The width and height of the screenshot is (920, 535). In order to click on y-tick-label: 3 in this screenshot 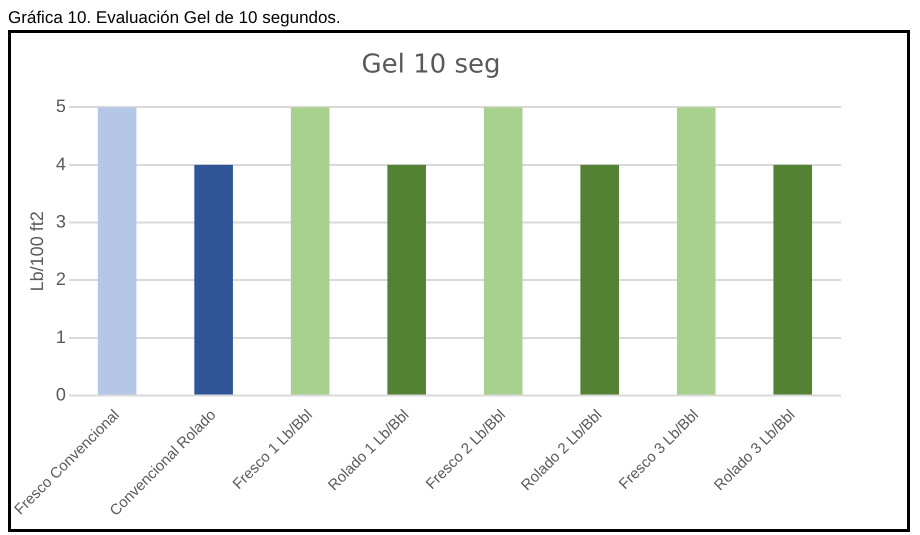, I will do `click(61, 221)`.